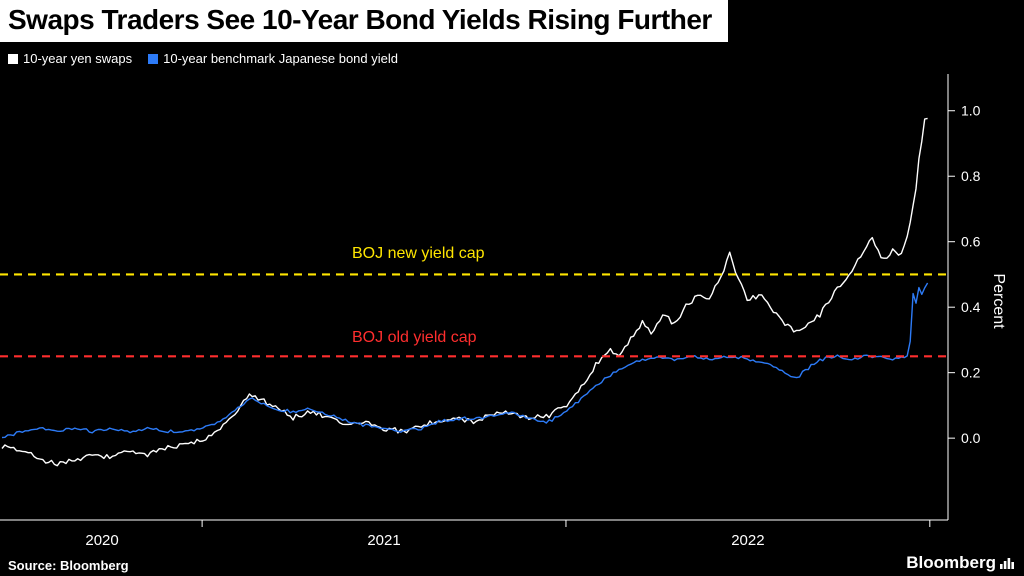 Image resolution: width=1024 pixels, height=576 pixels. Describe the element at coordinates (13, 58) in the screenshot. I see `swaps-legend-swatch` at that location.